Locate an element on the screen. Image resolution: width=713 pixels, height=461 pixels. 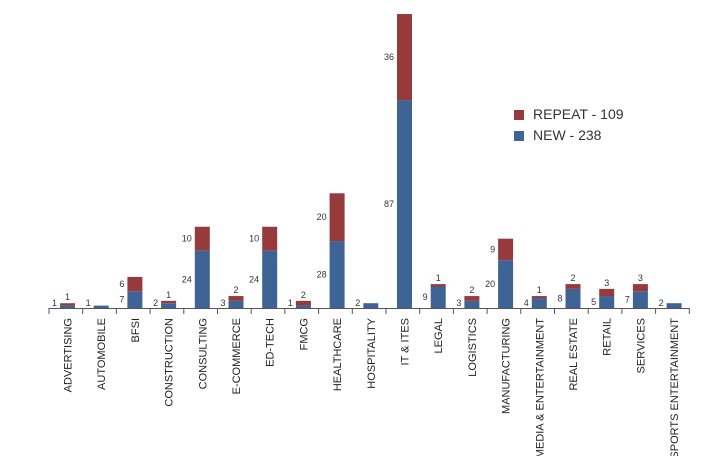
category-label: BFSI is located at coordinates (136, 330).